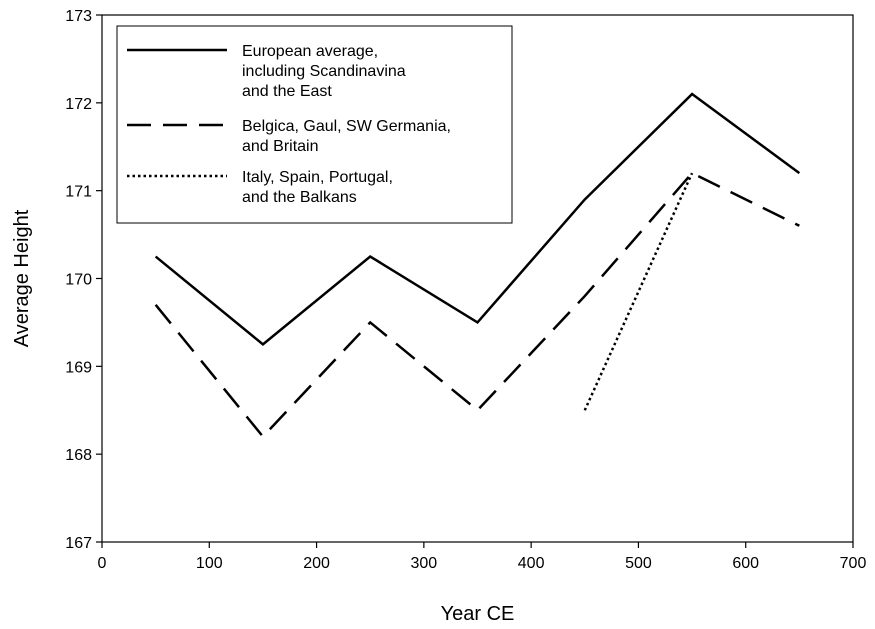 Image resolution: width=875 pixels, height=629 pixels. I want to click on x-axis-ticks: 0 100 200 300 400 500 600 700, so click(482, 557).